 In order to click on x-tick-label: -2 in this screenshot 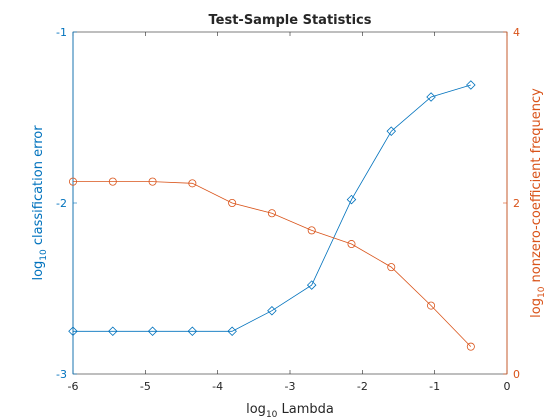, I will do `click(362, 386)`.